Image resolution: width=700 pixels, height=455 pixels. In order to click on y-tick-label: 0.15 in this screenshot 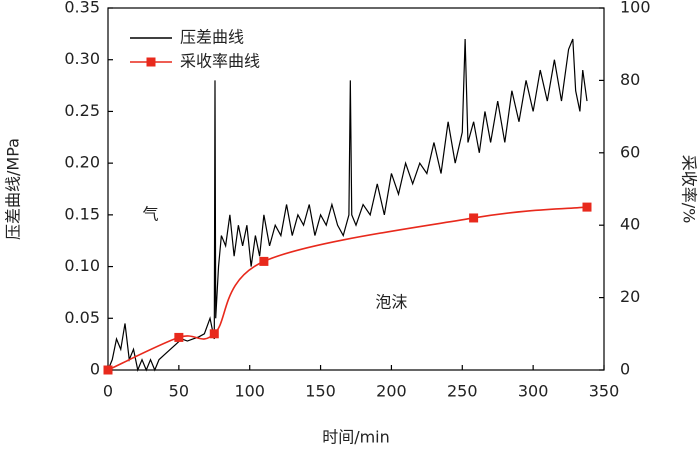, I will do `click(82, 213)`.